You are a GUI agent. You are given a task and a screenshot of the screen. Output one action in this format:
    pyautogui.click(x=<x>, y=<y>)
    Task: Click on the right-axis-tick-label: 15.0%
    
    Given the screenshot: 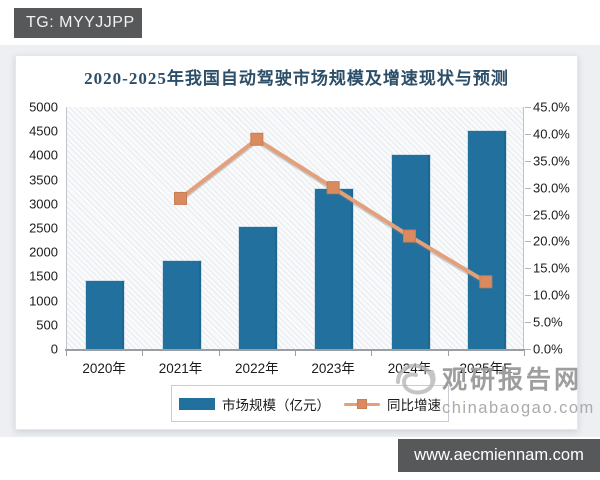 What is the action you would take?
    pyautogui.click(x=551, y=268)
    